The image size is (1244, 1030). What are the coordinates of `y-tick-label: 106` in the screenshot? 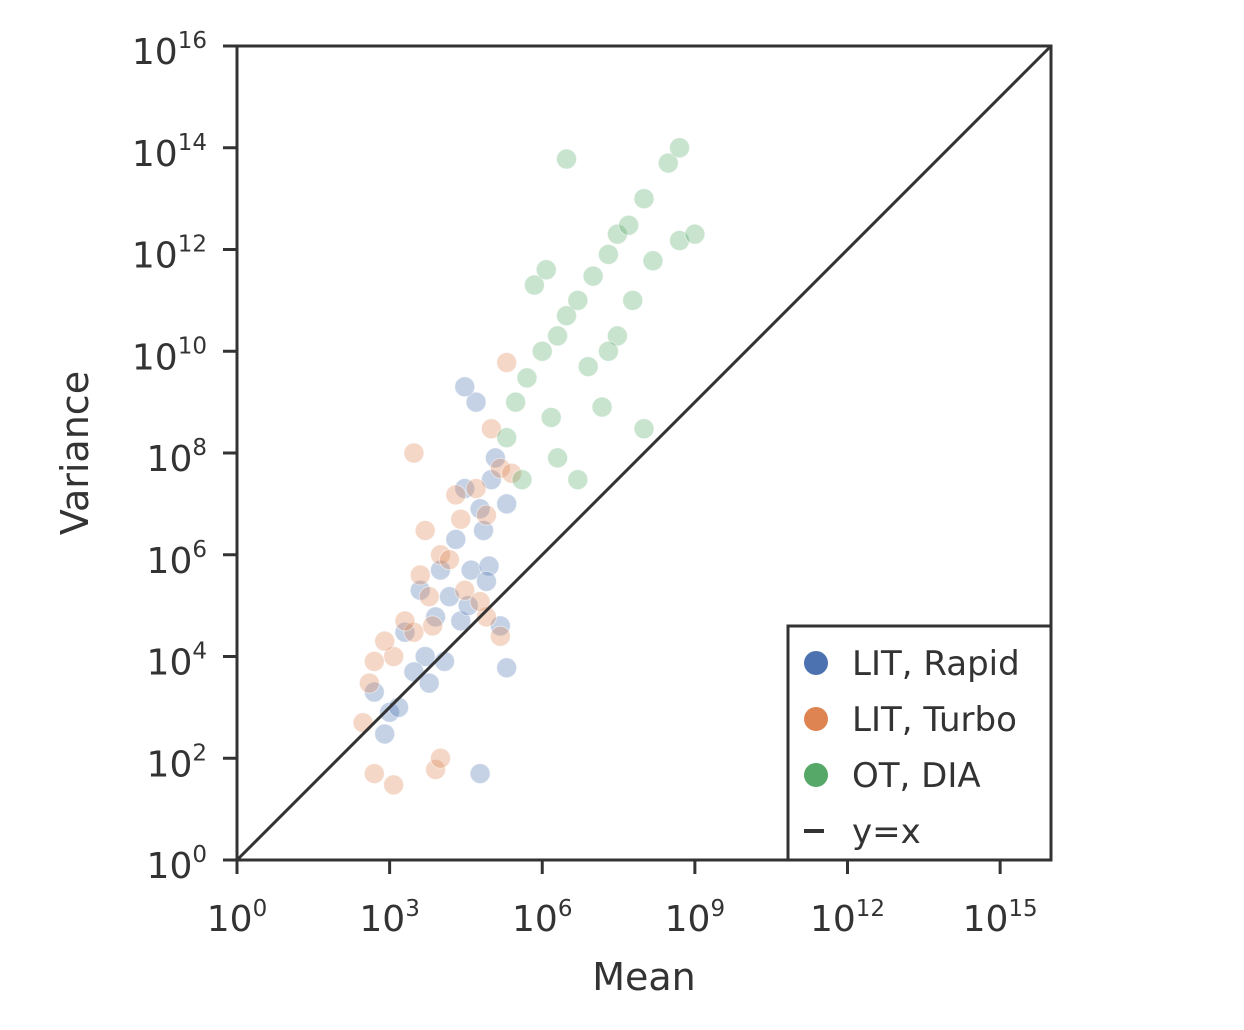 It's located at (177, 559).